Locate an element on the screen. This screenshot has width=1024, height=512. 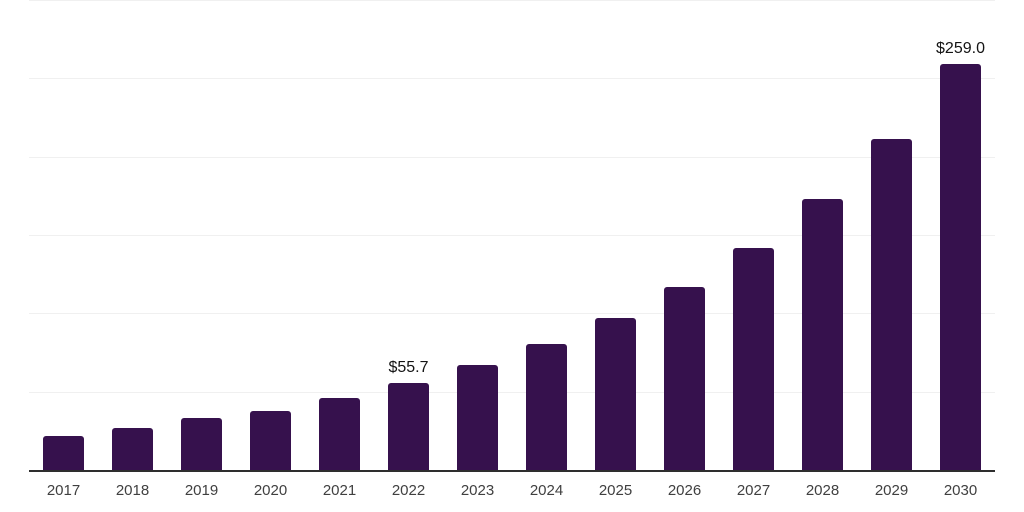
x-tick-label-2024: 2024 is located at coordinates (546, 490).